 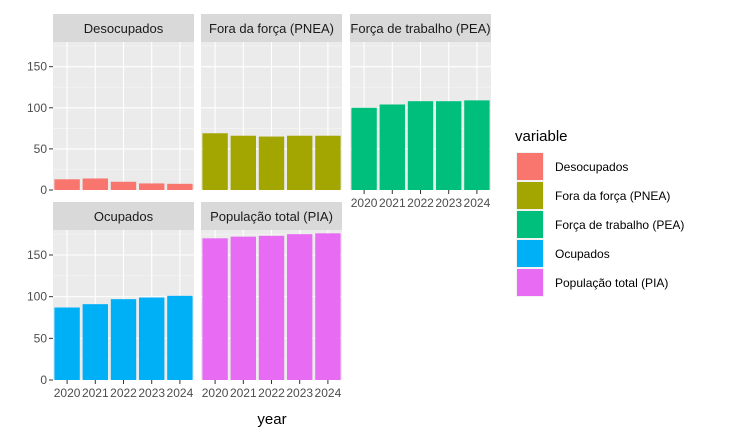 What do you see at coordinates (477, 145) in the screenshot?
I see `bar-forca-de-trabalho-pea-2024` at bounding box center [477, 145].